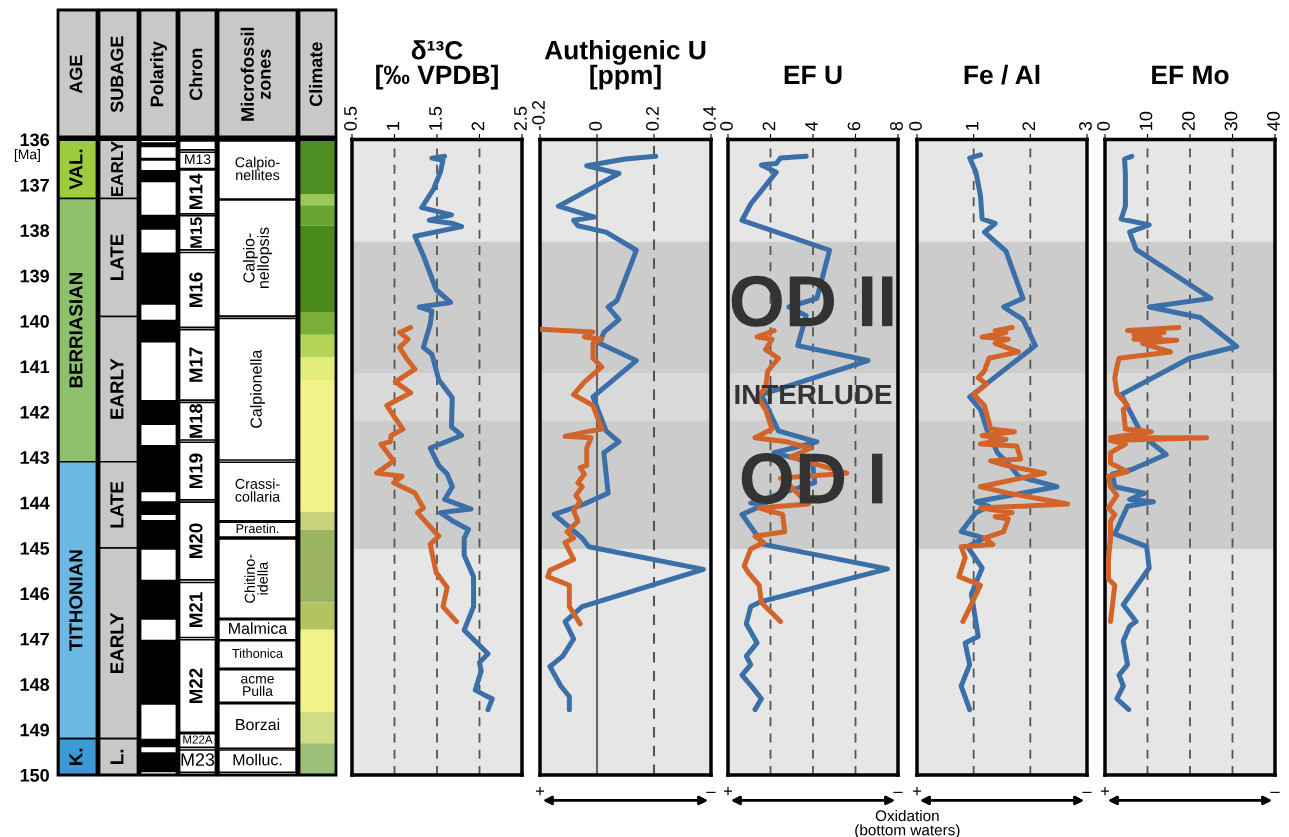 This screenshot has width=1289, height=837. Describe the element at coordinates (258, 653) in the screenshot. I see `series-label: Tithonica` at that location.